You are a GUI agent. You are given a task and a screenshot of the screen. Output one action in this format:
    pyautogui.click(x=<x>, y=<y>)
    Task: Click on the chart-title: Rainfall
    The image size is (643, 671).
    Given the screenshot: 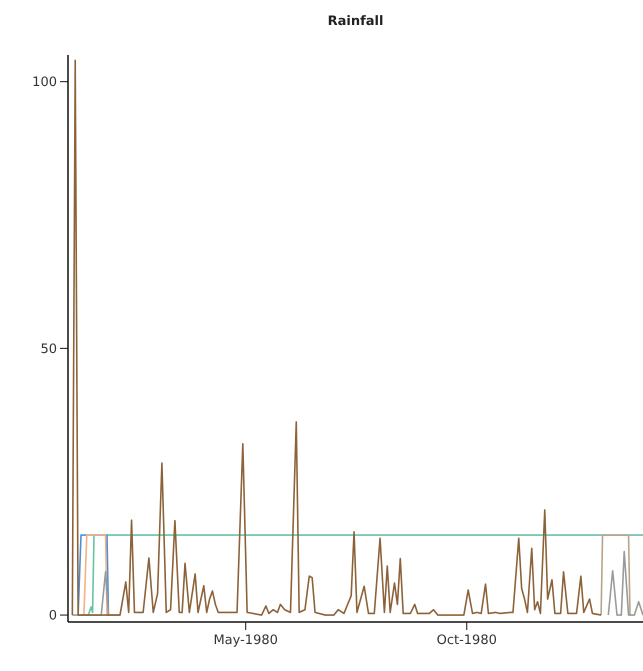 What is the action you would take?
    pyautogui.click(x=356, y=21)
    